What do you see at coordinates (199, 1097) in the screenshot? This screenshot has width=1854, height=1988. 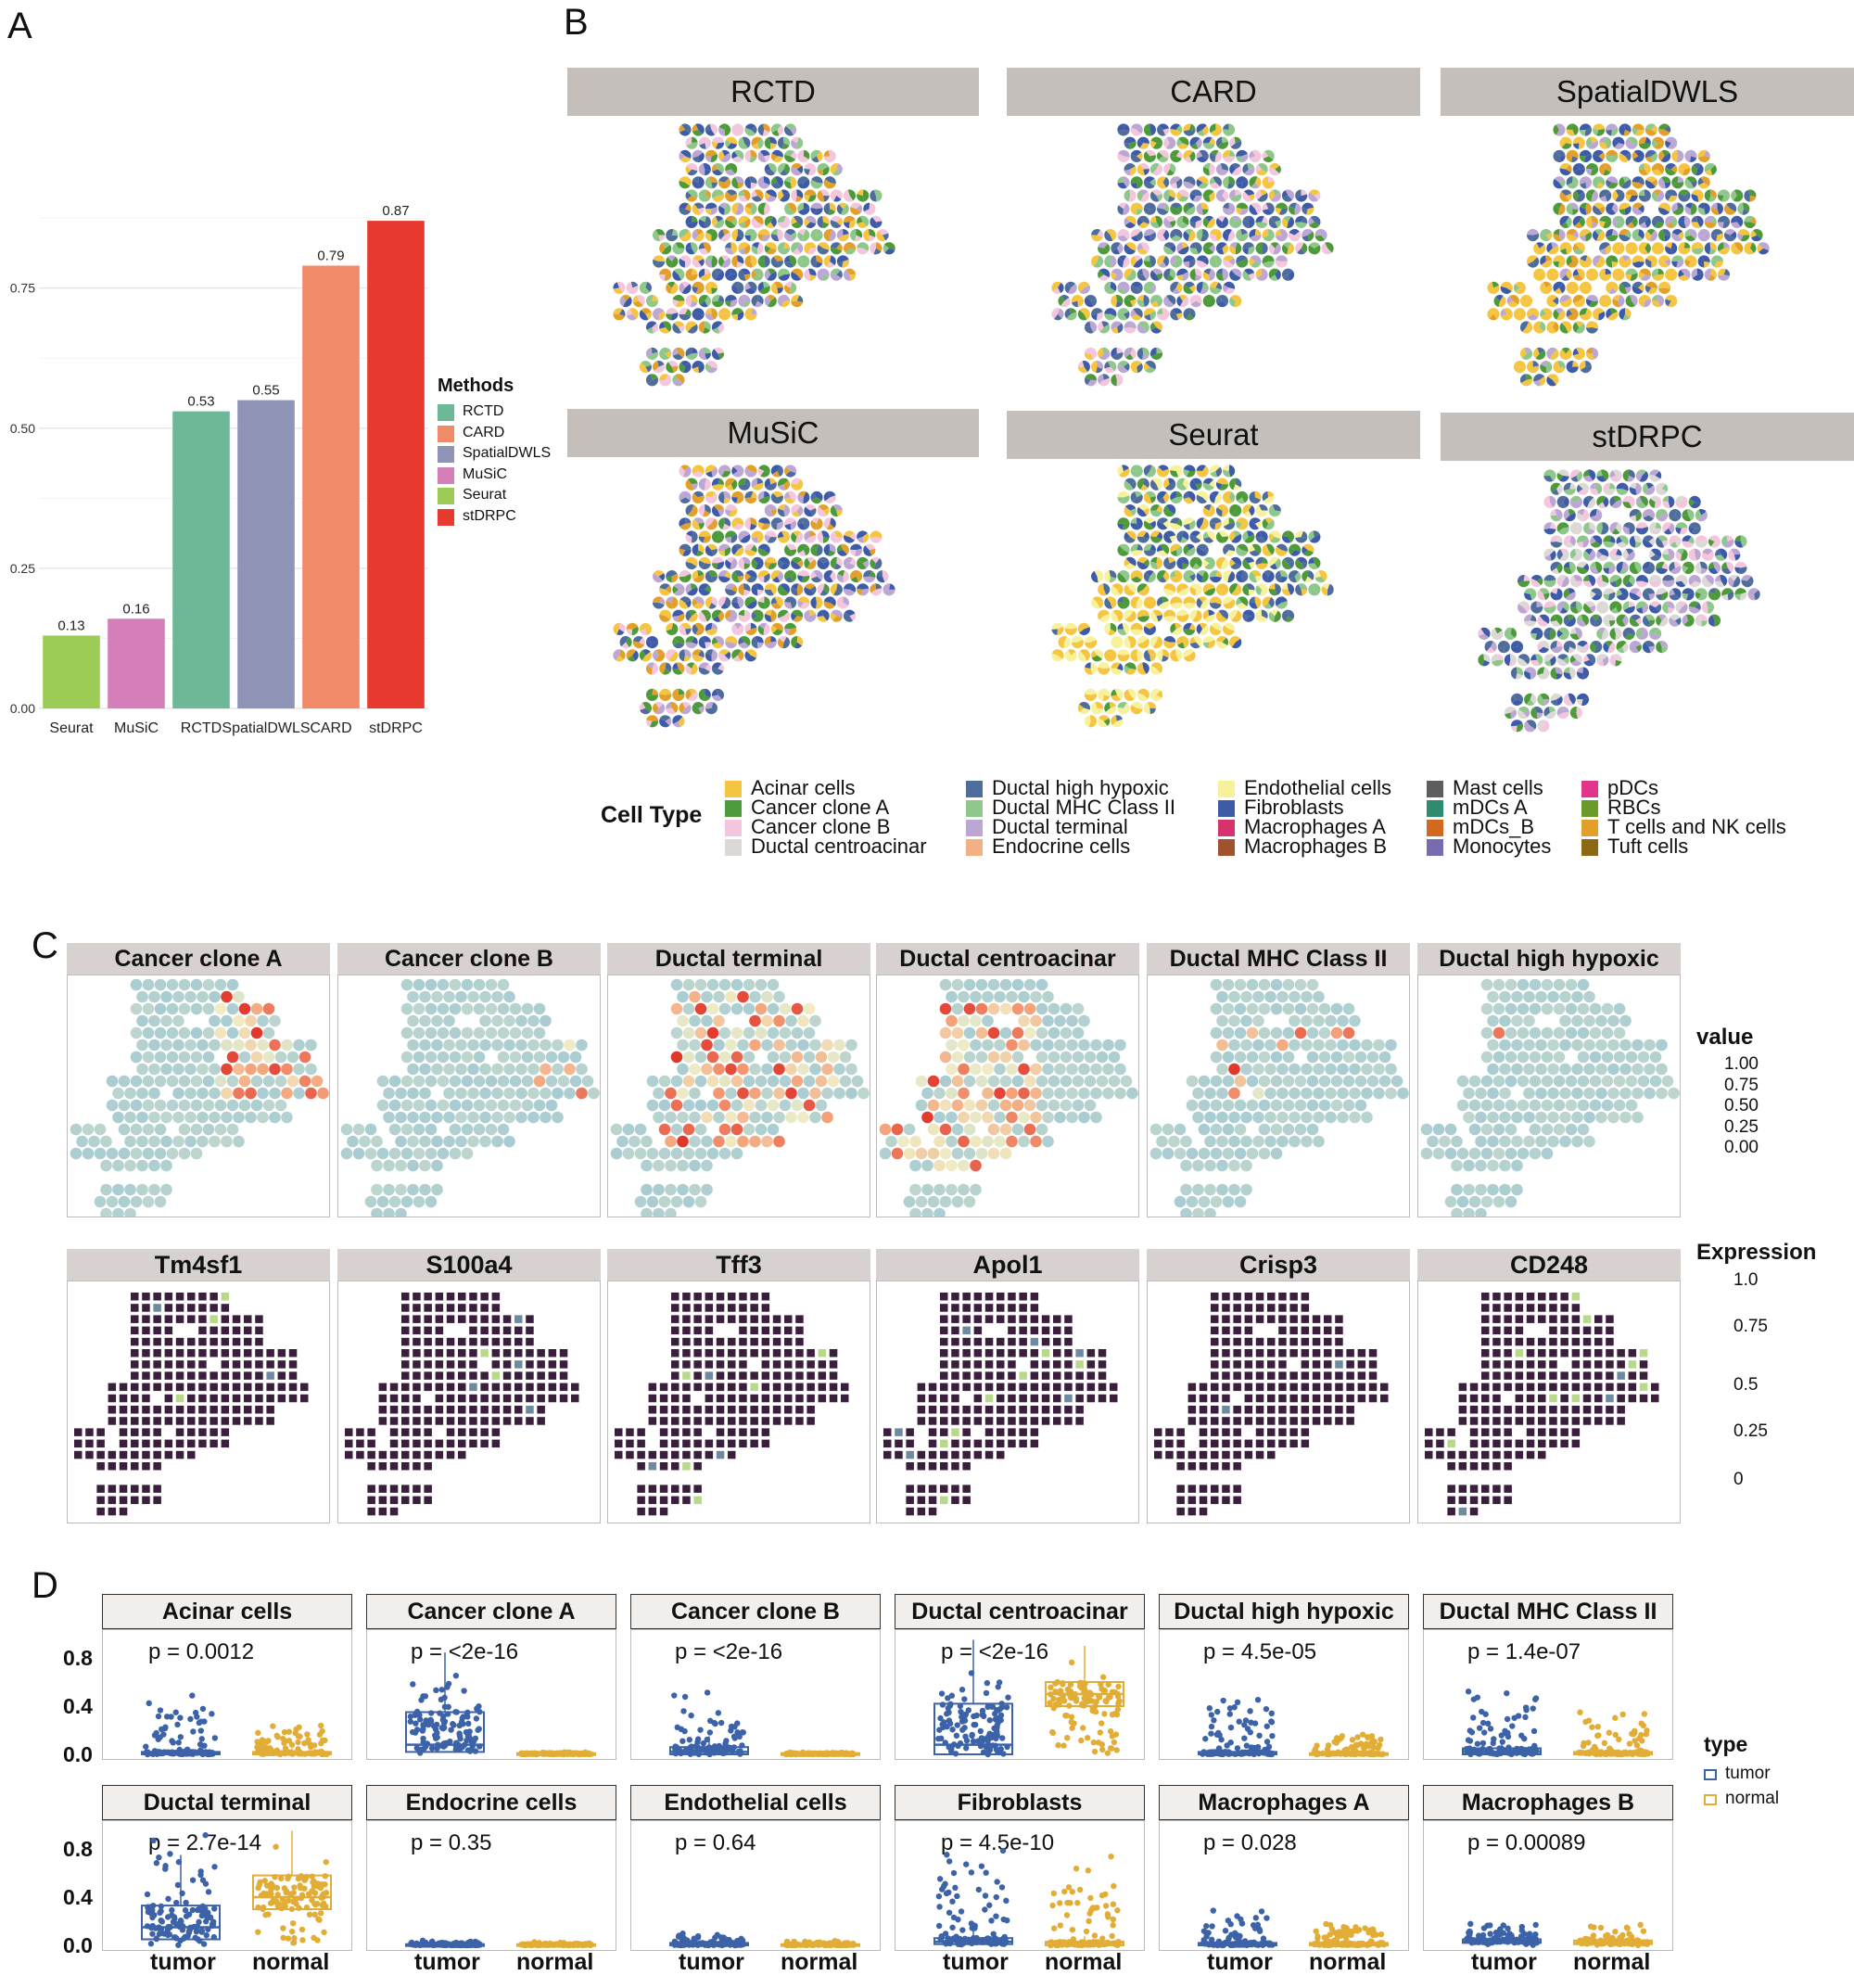 I see `value-map` at bounding box center [199, 1097].